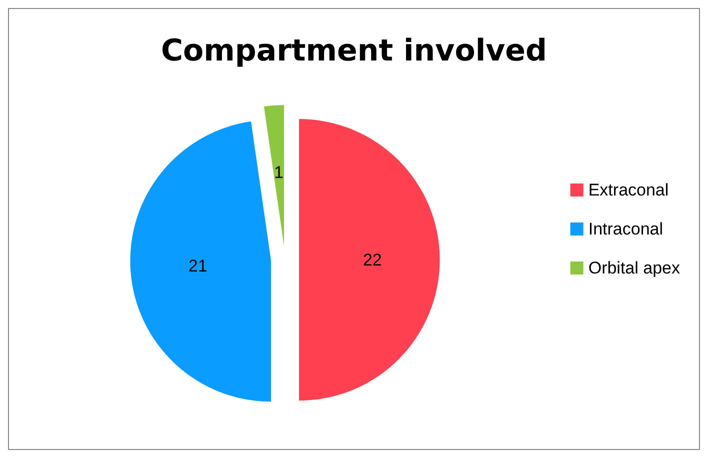 The width and height of the screenshot is (726, 465). What do you see at coordinates (198, 266) in the screenshot?
I see `data-label: 21` at bounding box center [198, 266].